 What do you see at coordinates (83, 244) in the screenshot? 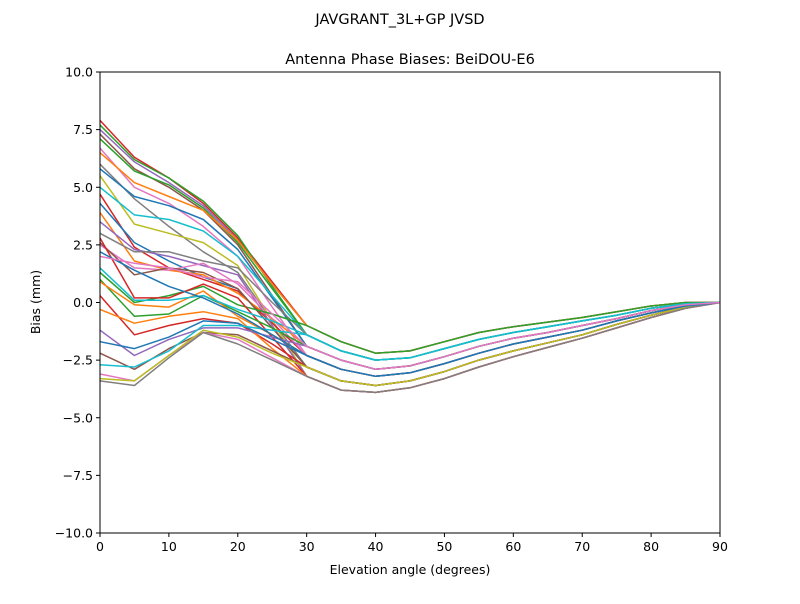
I see `y-tick-label: 2.5` at bounding box center [83, 244].